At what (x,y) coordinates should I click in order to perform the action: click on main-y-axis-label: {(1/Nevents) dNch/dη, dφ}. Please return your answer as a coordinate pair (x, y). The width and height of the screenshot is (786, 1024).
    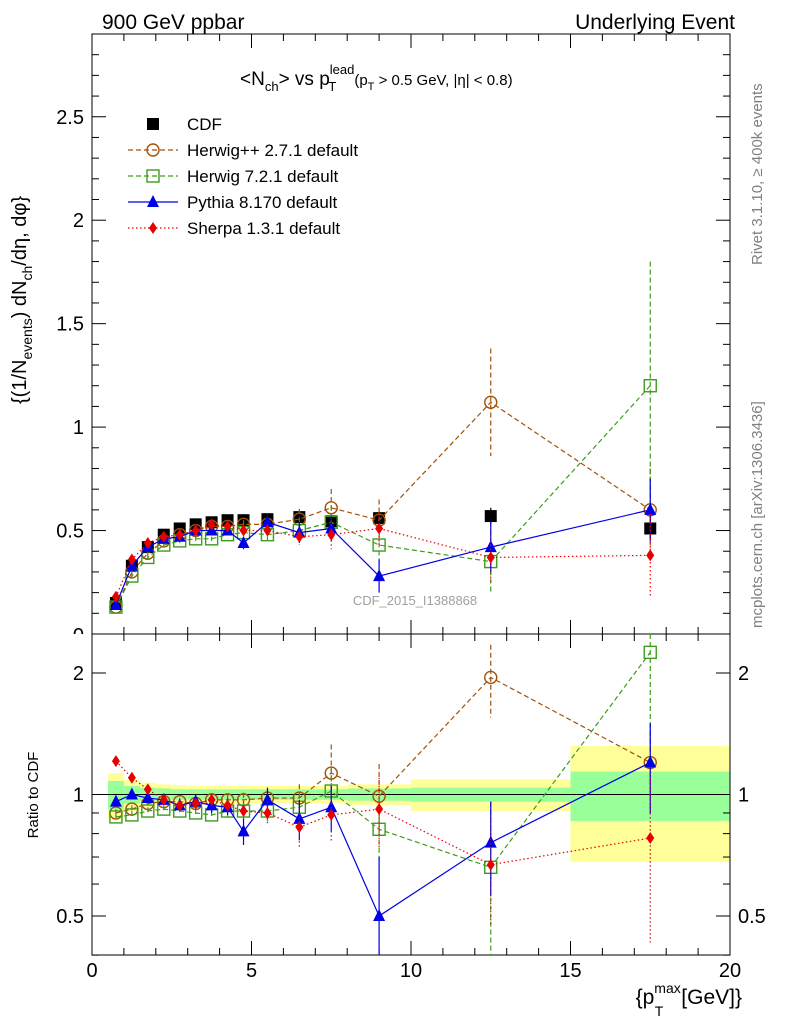
    Looking at the image, I should click on (22, 300).